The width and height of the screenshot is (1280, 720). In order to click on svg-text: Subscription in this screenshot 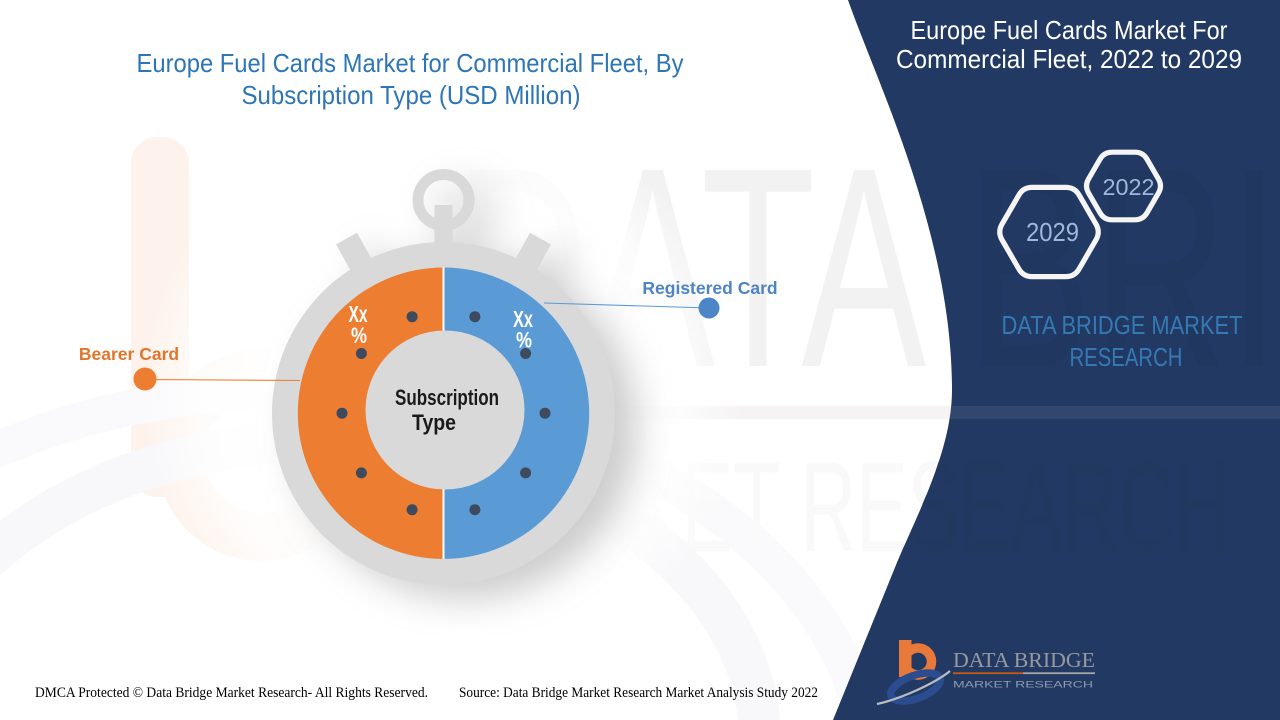, I will do `click(447, 397)`.